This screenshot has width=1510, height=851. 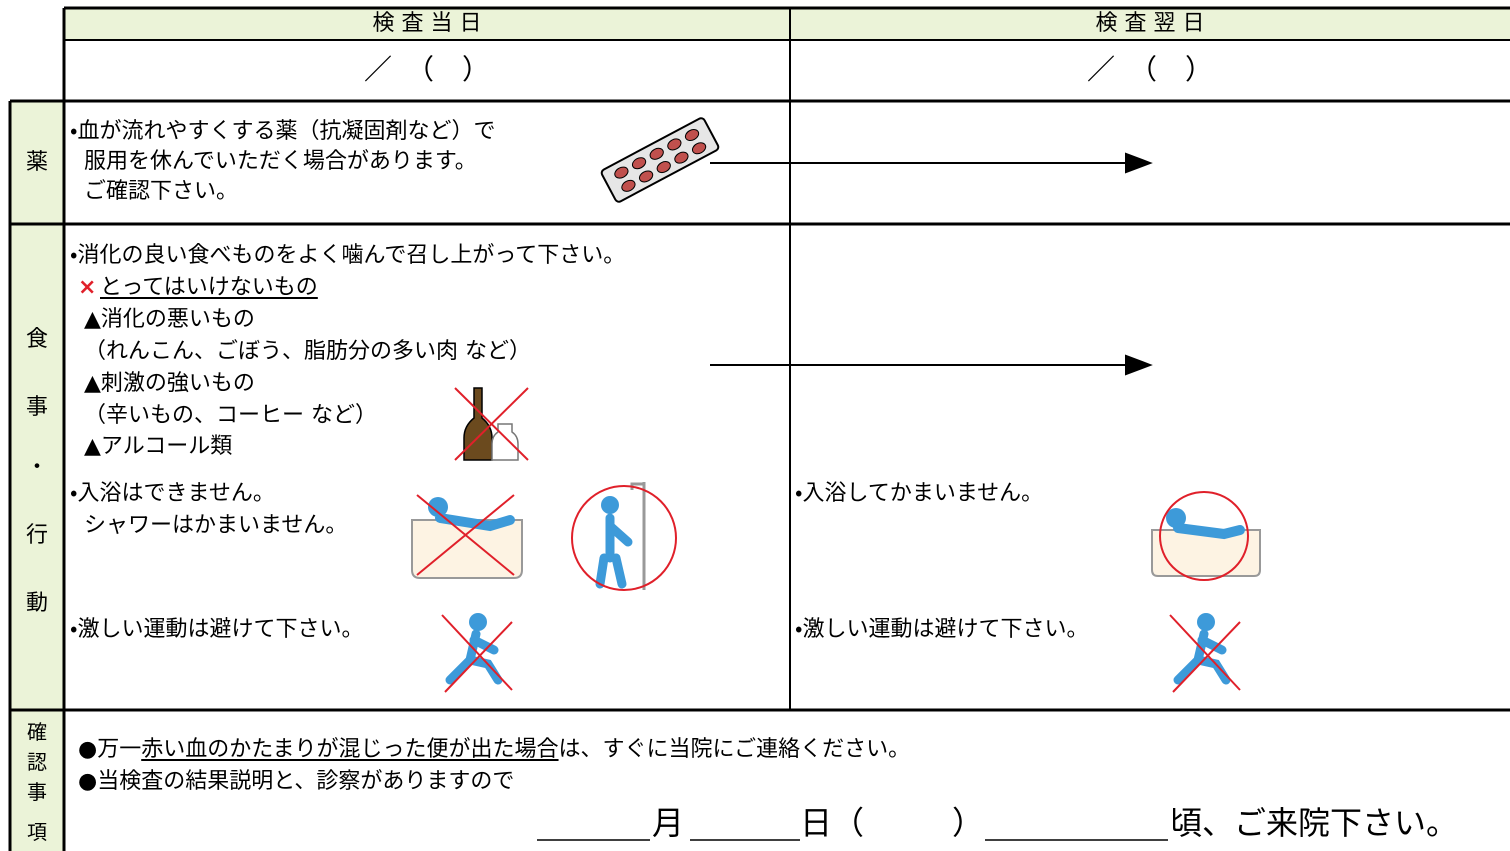 I want to click on text: ●万一, so click(x=110, y=749).